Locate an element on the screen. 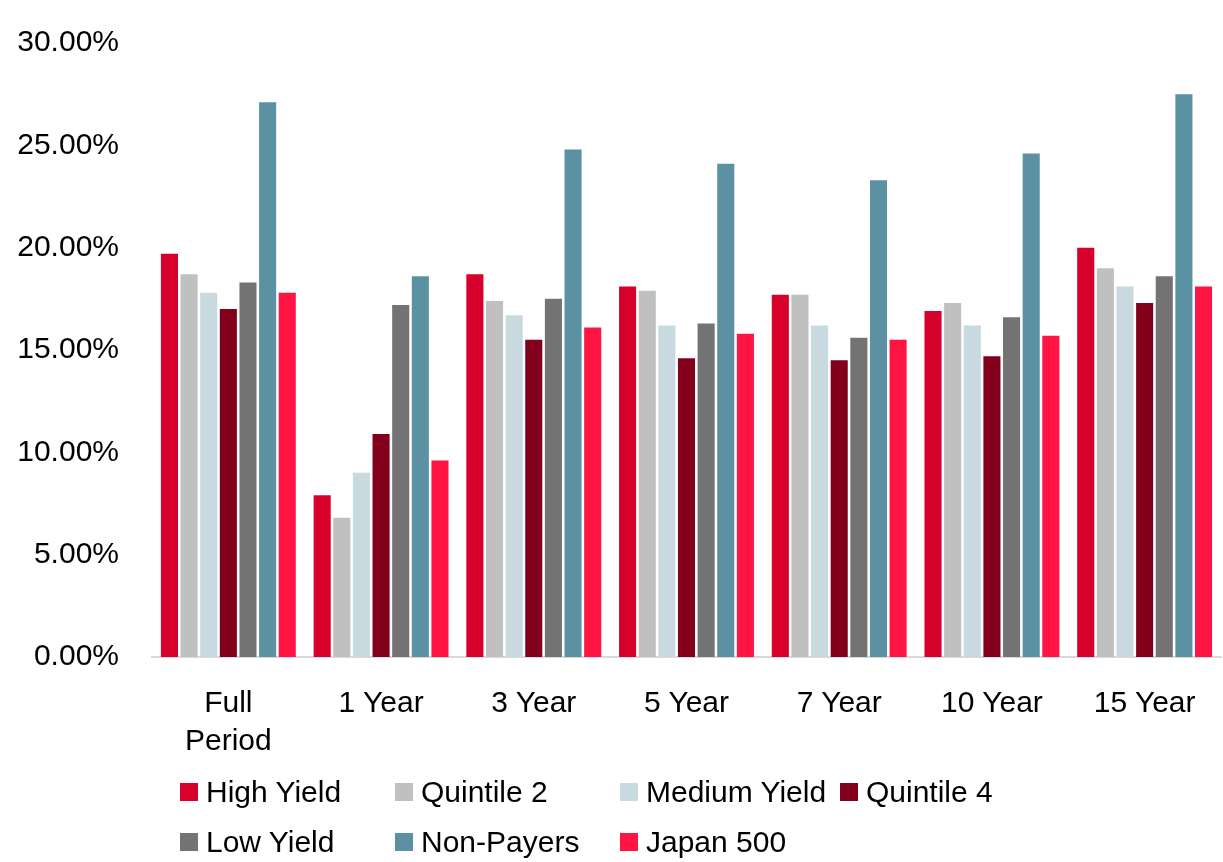 This screenshot has height=862, width=1223. y-tick-label: 20.00% is located at coordinates (68, 245).